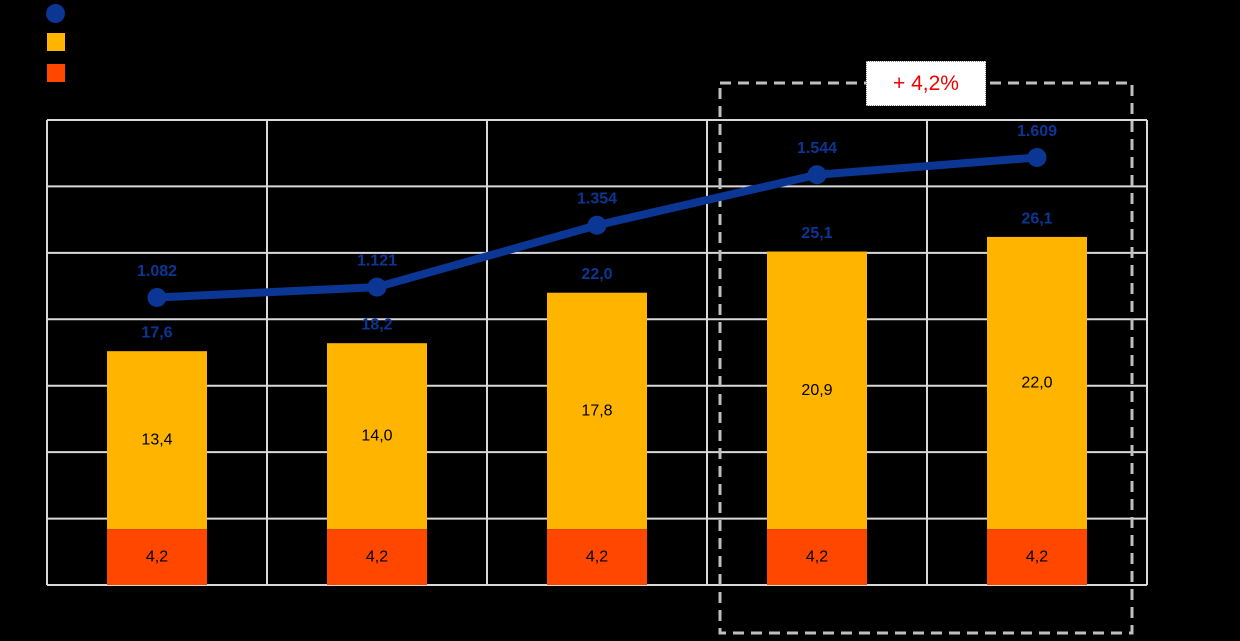 The height and width of the screenshot is (641, 1240). Describe the element at coordinates (56, 42) in the screenshot. I see `upper-segment-marker` at that location.